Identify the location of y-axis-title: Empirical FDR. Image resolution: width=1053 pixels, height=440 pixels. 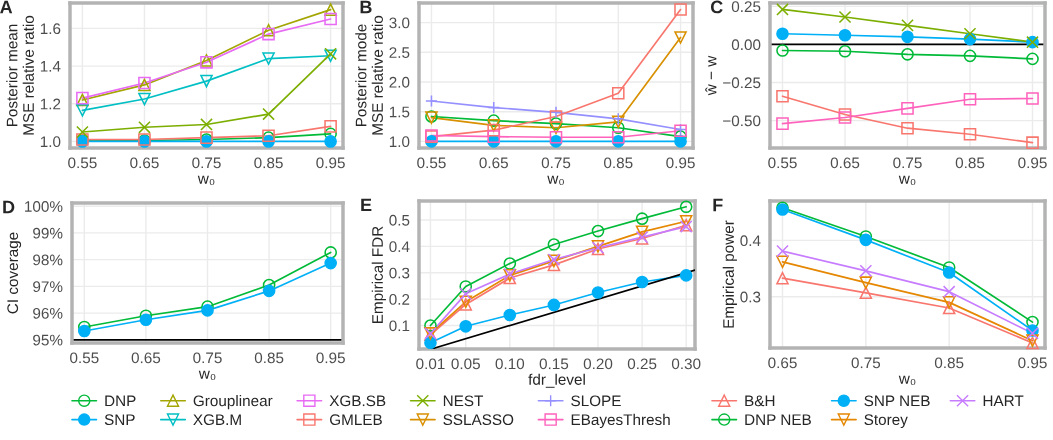
(378, 274).